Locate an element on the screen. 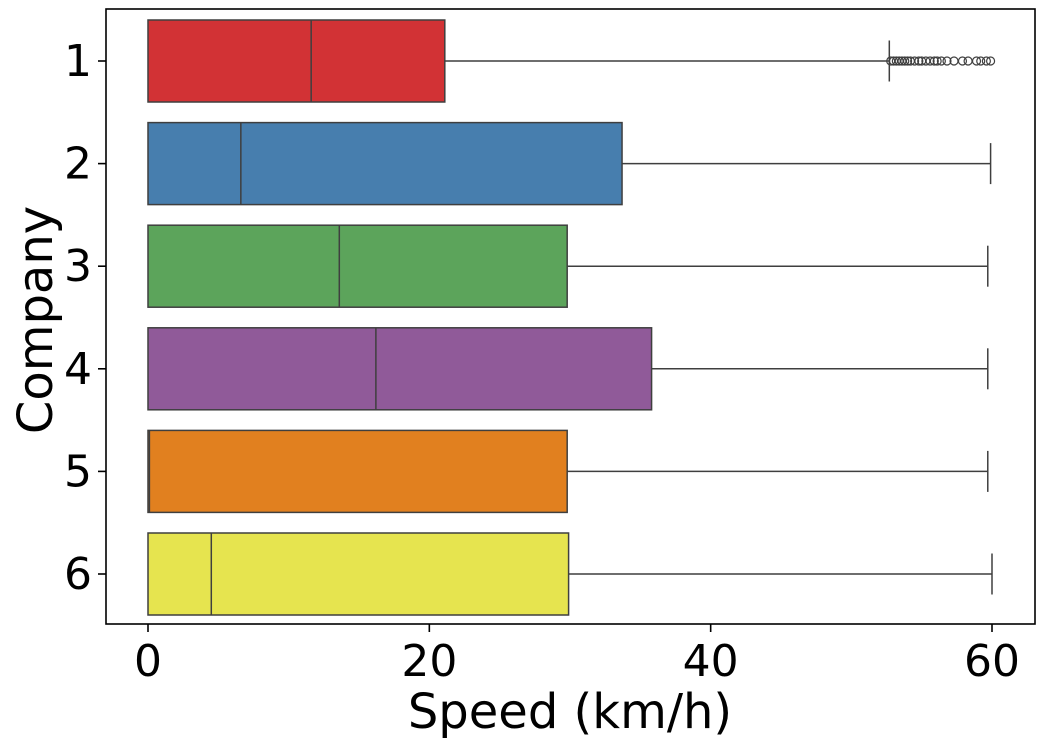  y-tick-label: 5 is located at coordinates (78, 471).